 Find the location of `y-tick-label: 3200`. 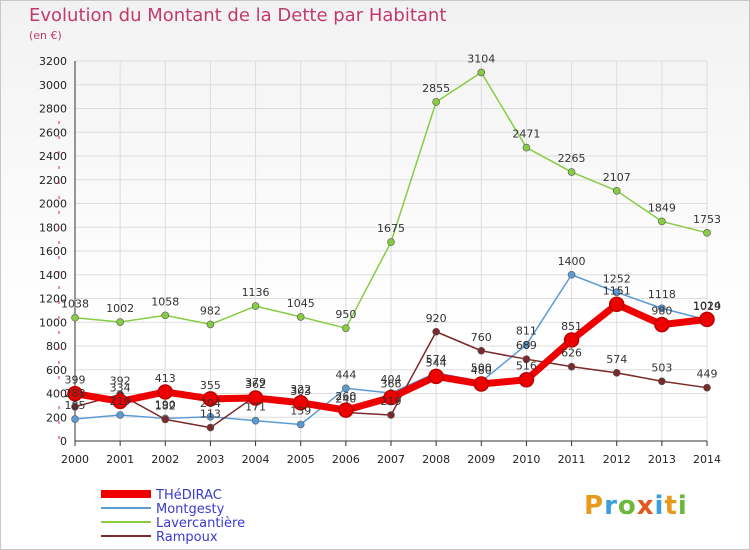

y-tick-label: 3200 is located at coordinates (53, 61).